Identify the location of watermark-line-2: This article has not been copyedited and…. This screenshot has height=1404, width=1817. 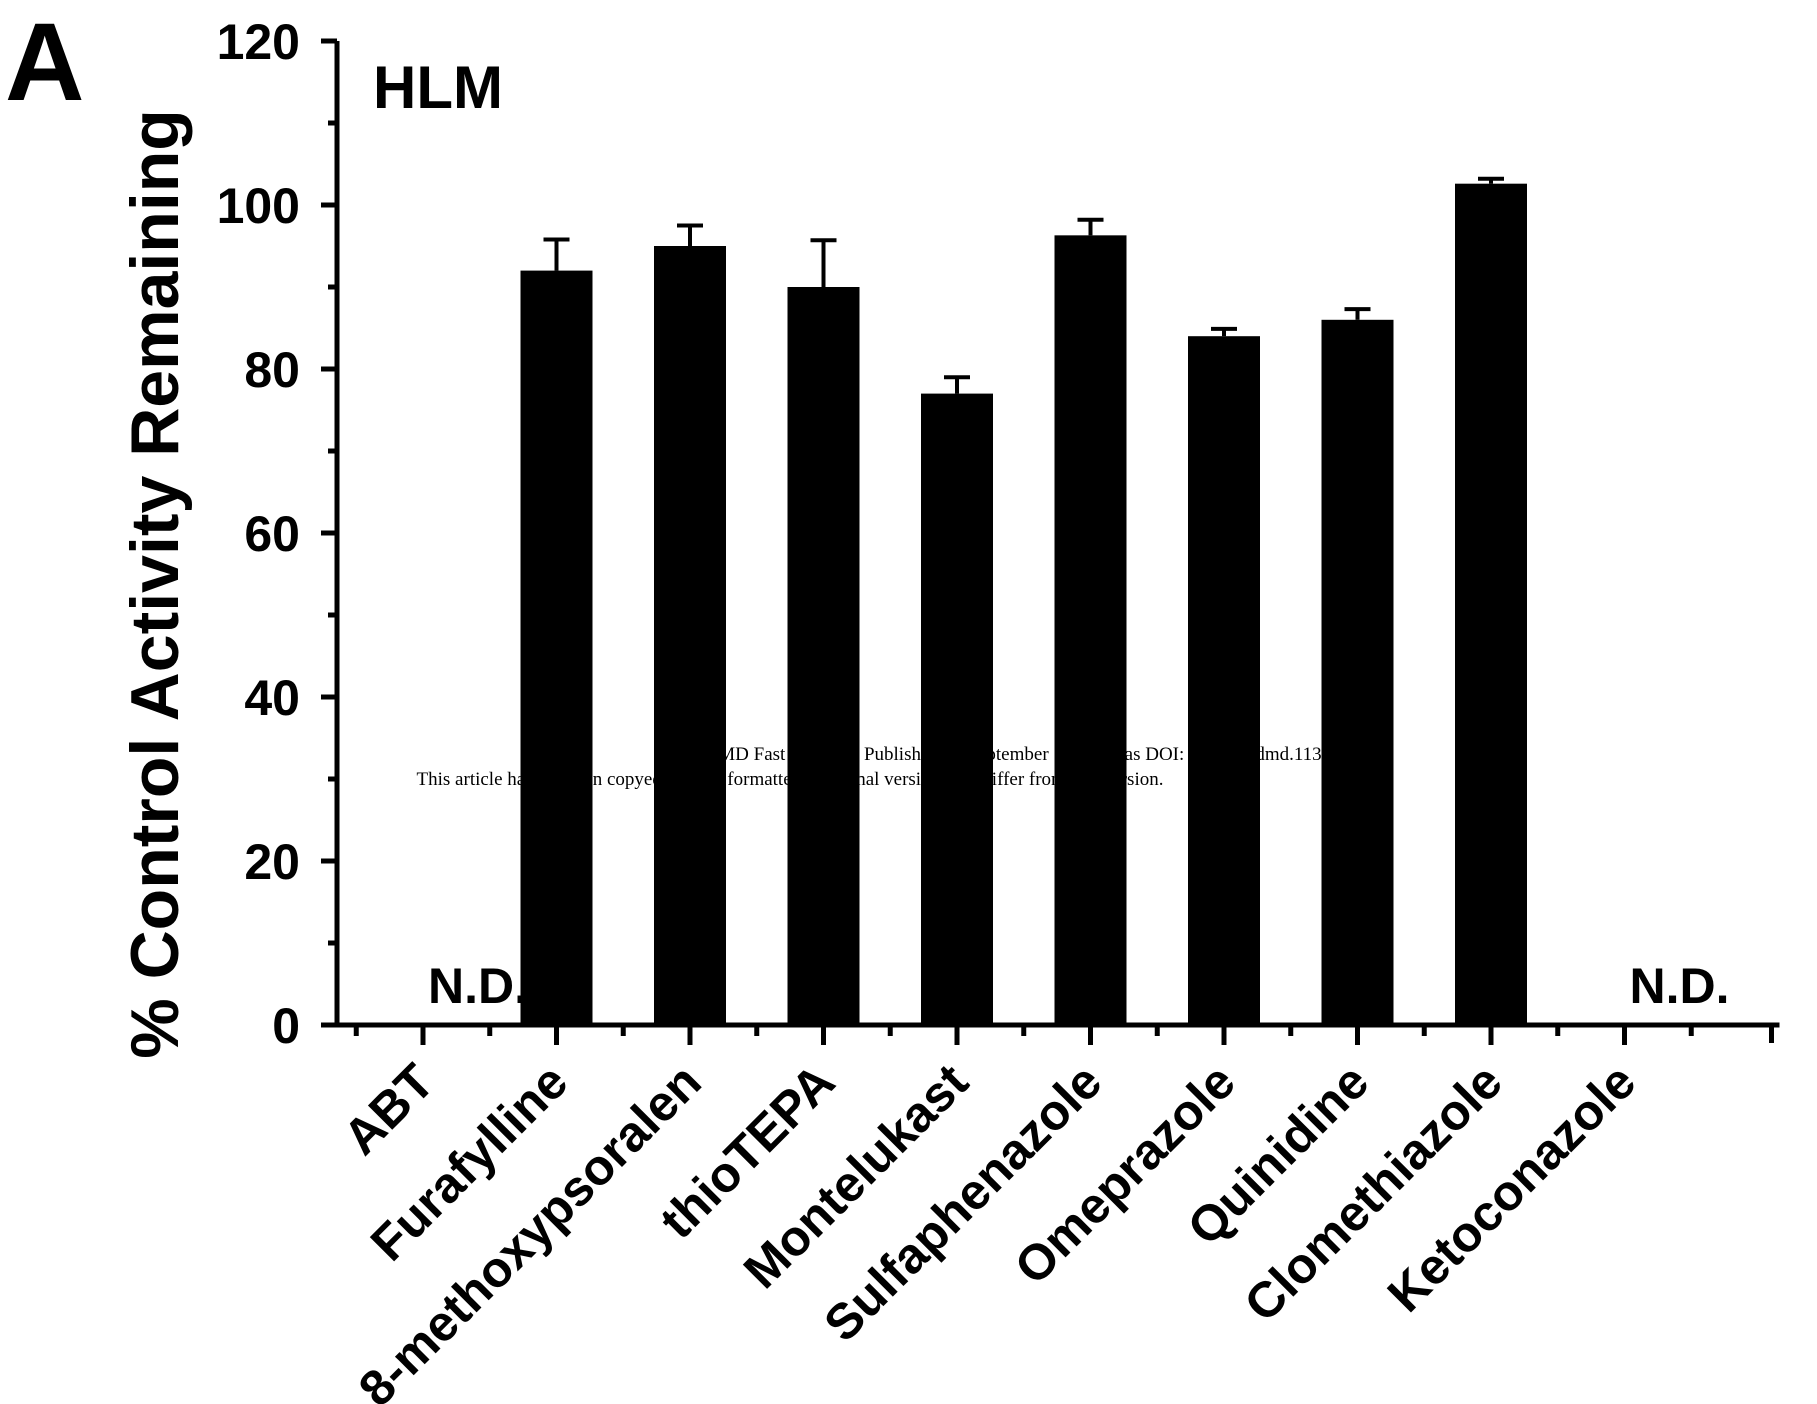
(790, 779).